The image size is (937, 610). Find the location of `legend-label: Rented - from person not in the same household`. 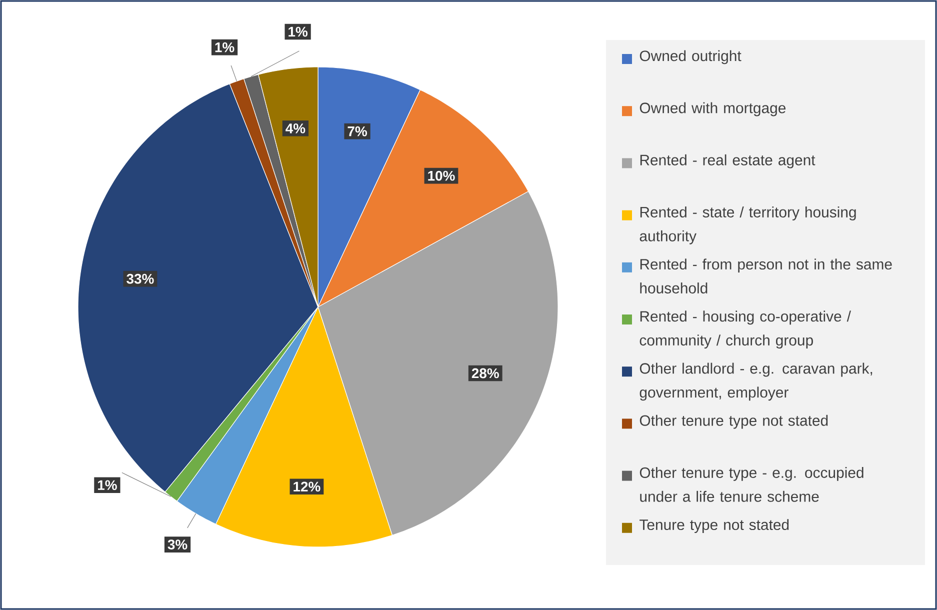

legend-label: Rented - from person not in the same household is located at coordinates (766, 276).